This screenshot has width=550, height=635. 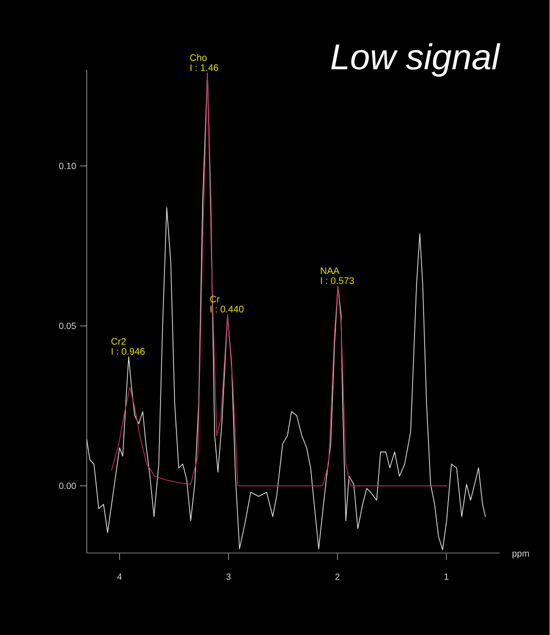 What do you see at coordinates (446, 577) in the screenshot?
I see `x-tick-label: 1` at bounding box center [446, 577].